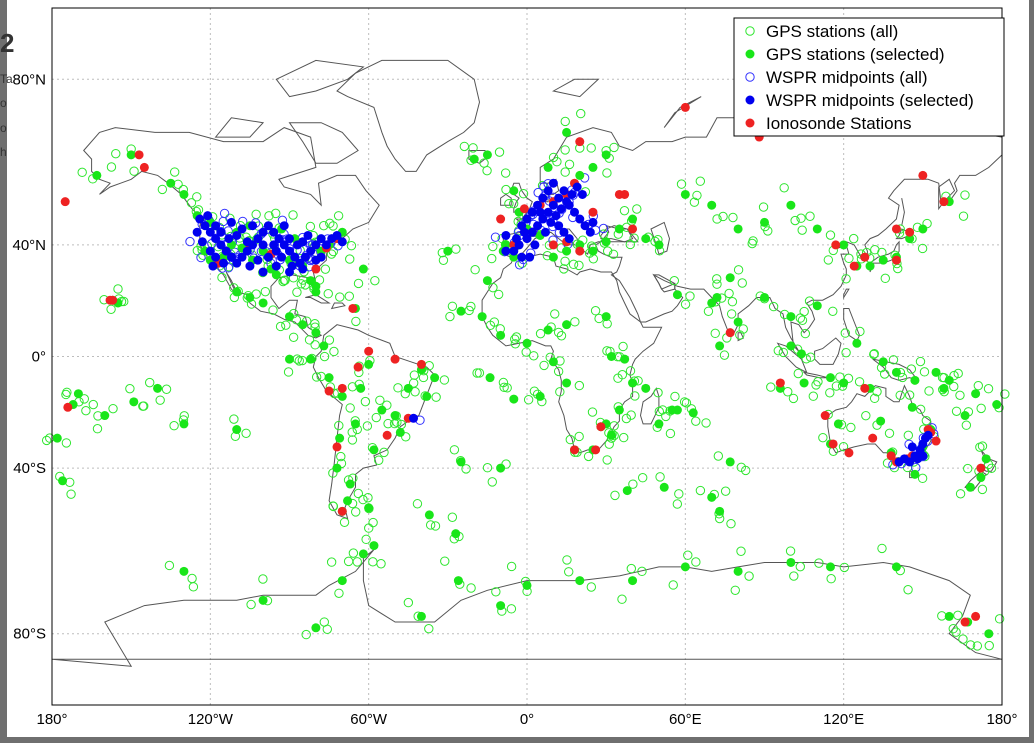 The width and height of the screenshot is (1034, 743). What do you see at coordinates (575, 88) in the screenshot?
I see `svalbard-coast` at bounding box center [575, 88].